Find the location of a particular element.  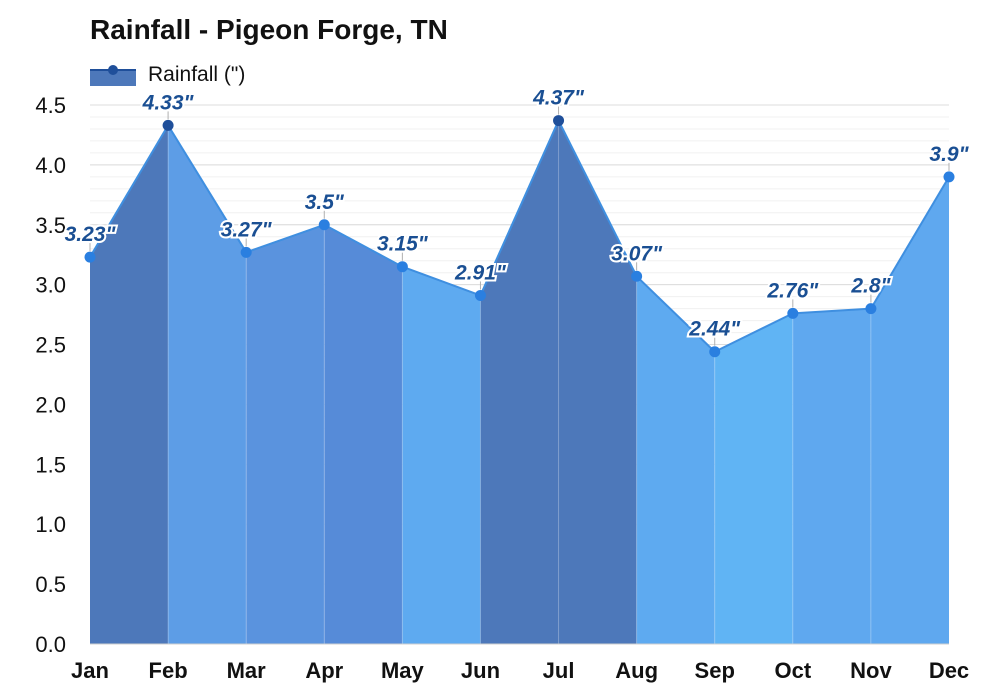

data-label: 3.23" is located at coordinates (91, 234).